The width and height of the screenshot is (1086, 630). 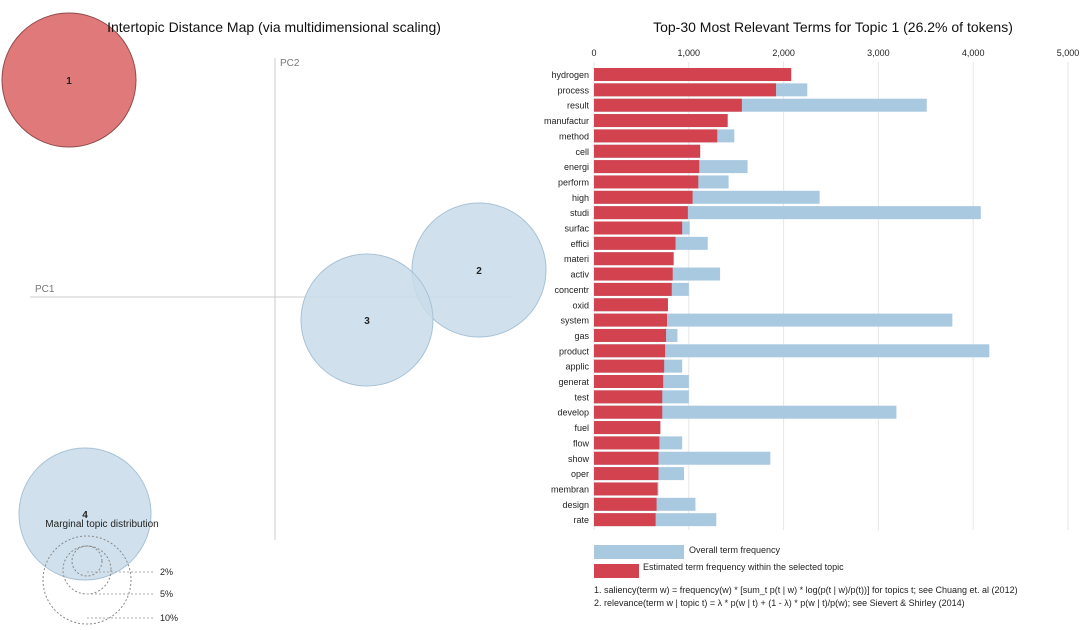 What do you see at coordinates (580, 474) in the screenshot?
I see `term-label-oper: oper` at bounding box center [580, 474].